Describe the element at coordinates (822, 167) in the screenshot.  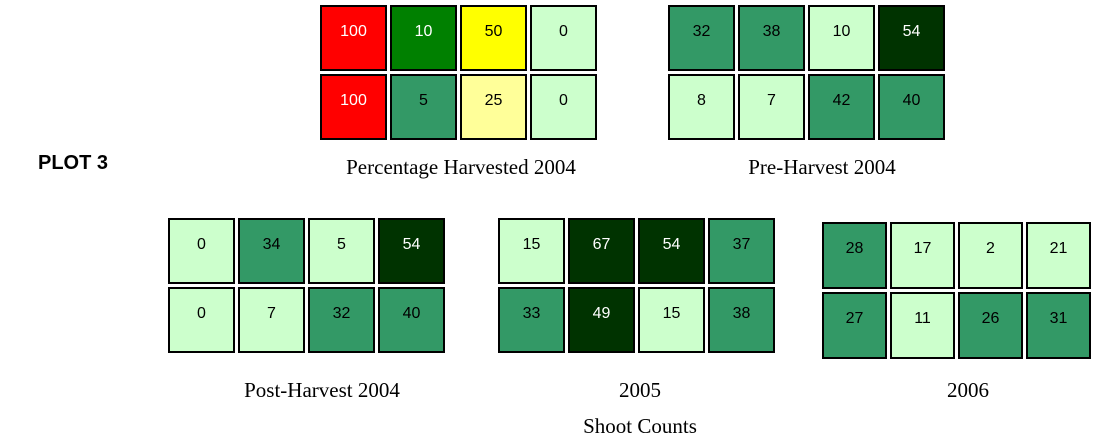
I see `grid-caption: Pre-Harvest 2004` at that location.